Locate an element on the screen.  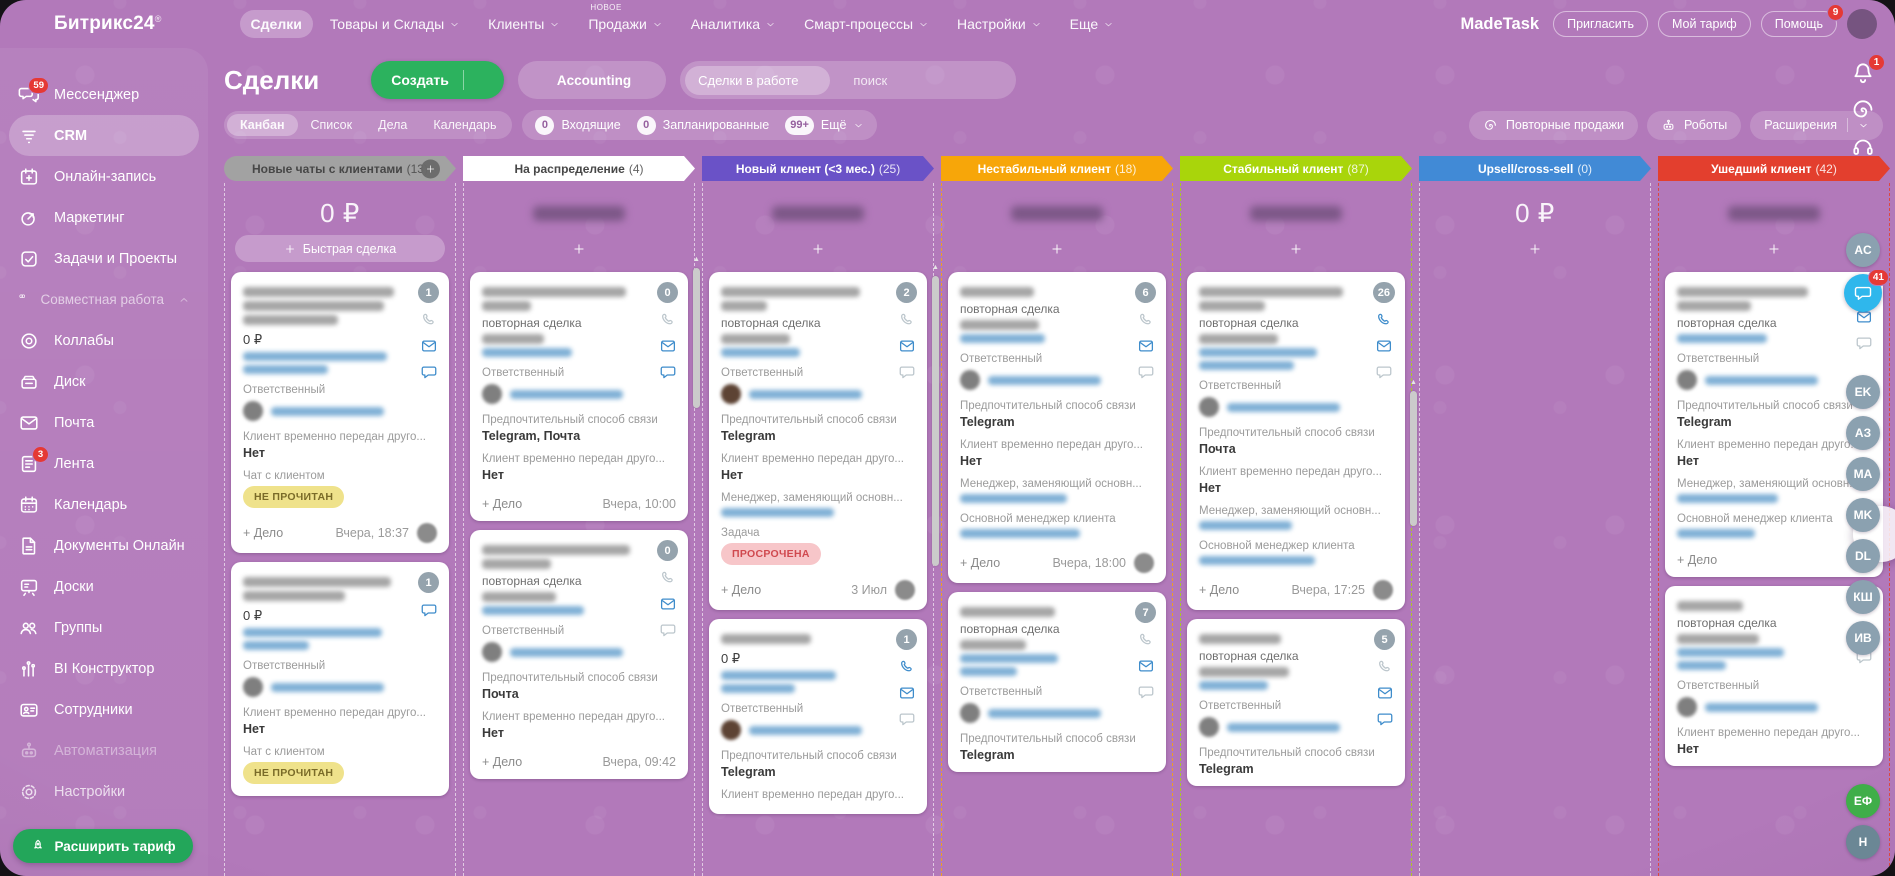
tariff-button: Мой тариф is located at coordinates (1704, 24).